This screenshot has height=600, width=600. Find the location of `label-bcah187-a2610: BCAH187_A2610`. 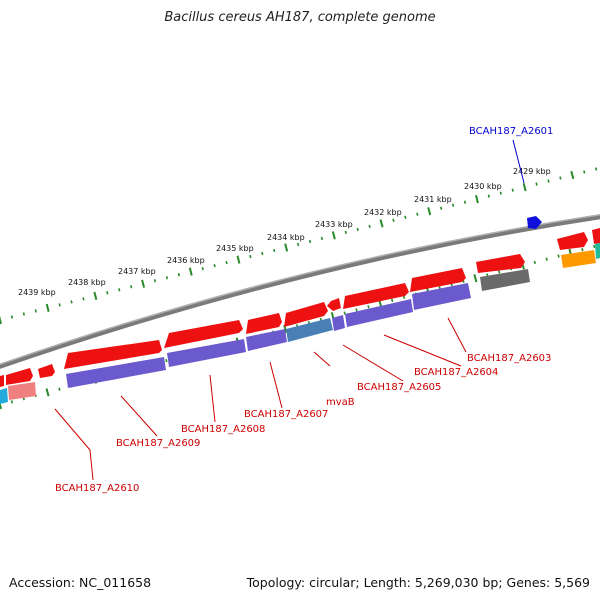

label-bcah187-a2610: BCAH187_A2610 is located at coordinates (97, 488).